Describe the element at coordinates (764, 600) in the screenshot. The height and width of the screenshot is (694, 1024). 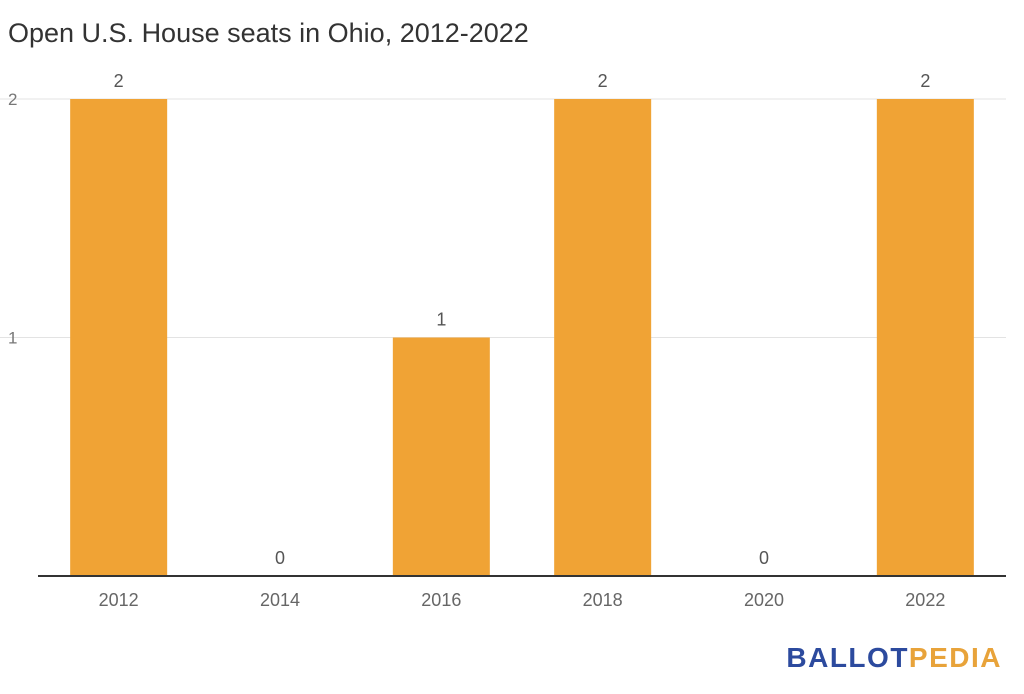
I see `x-tick-label: 2020` at that location.